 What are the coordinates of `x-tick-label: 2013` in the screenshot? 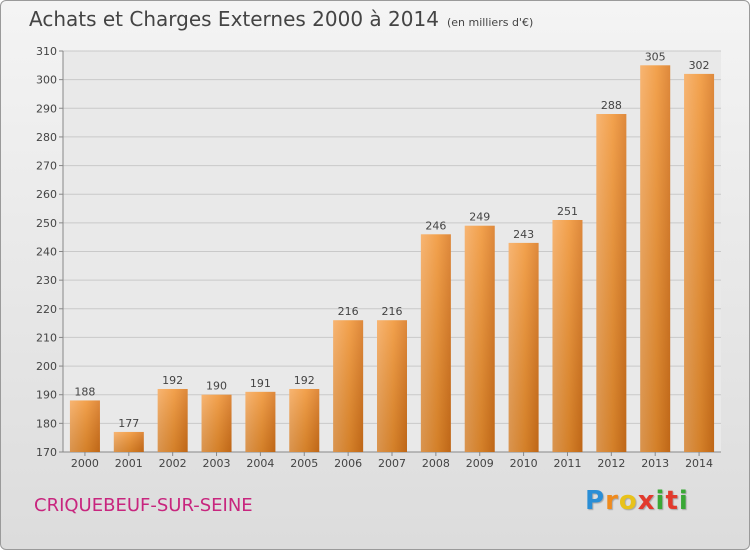 It's located at (655, 463).